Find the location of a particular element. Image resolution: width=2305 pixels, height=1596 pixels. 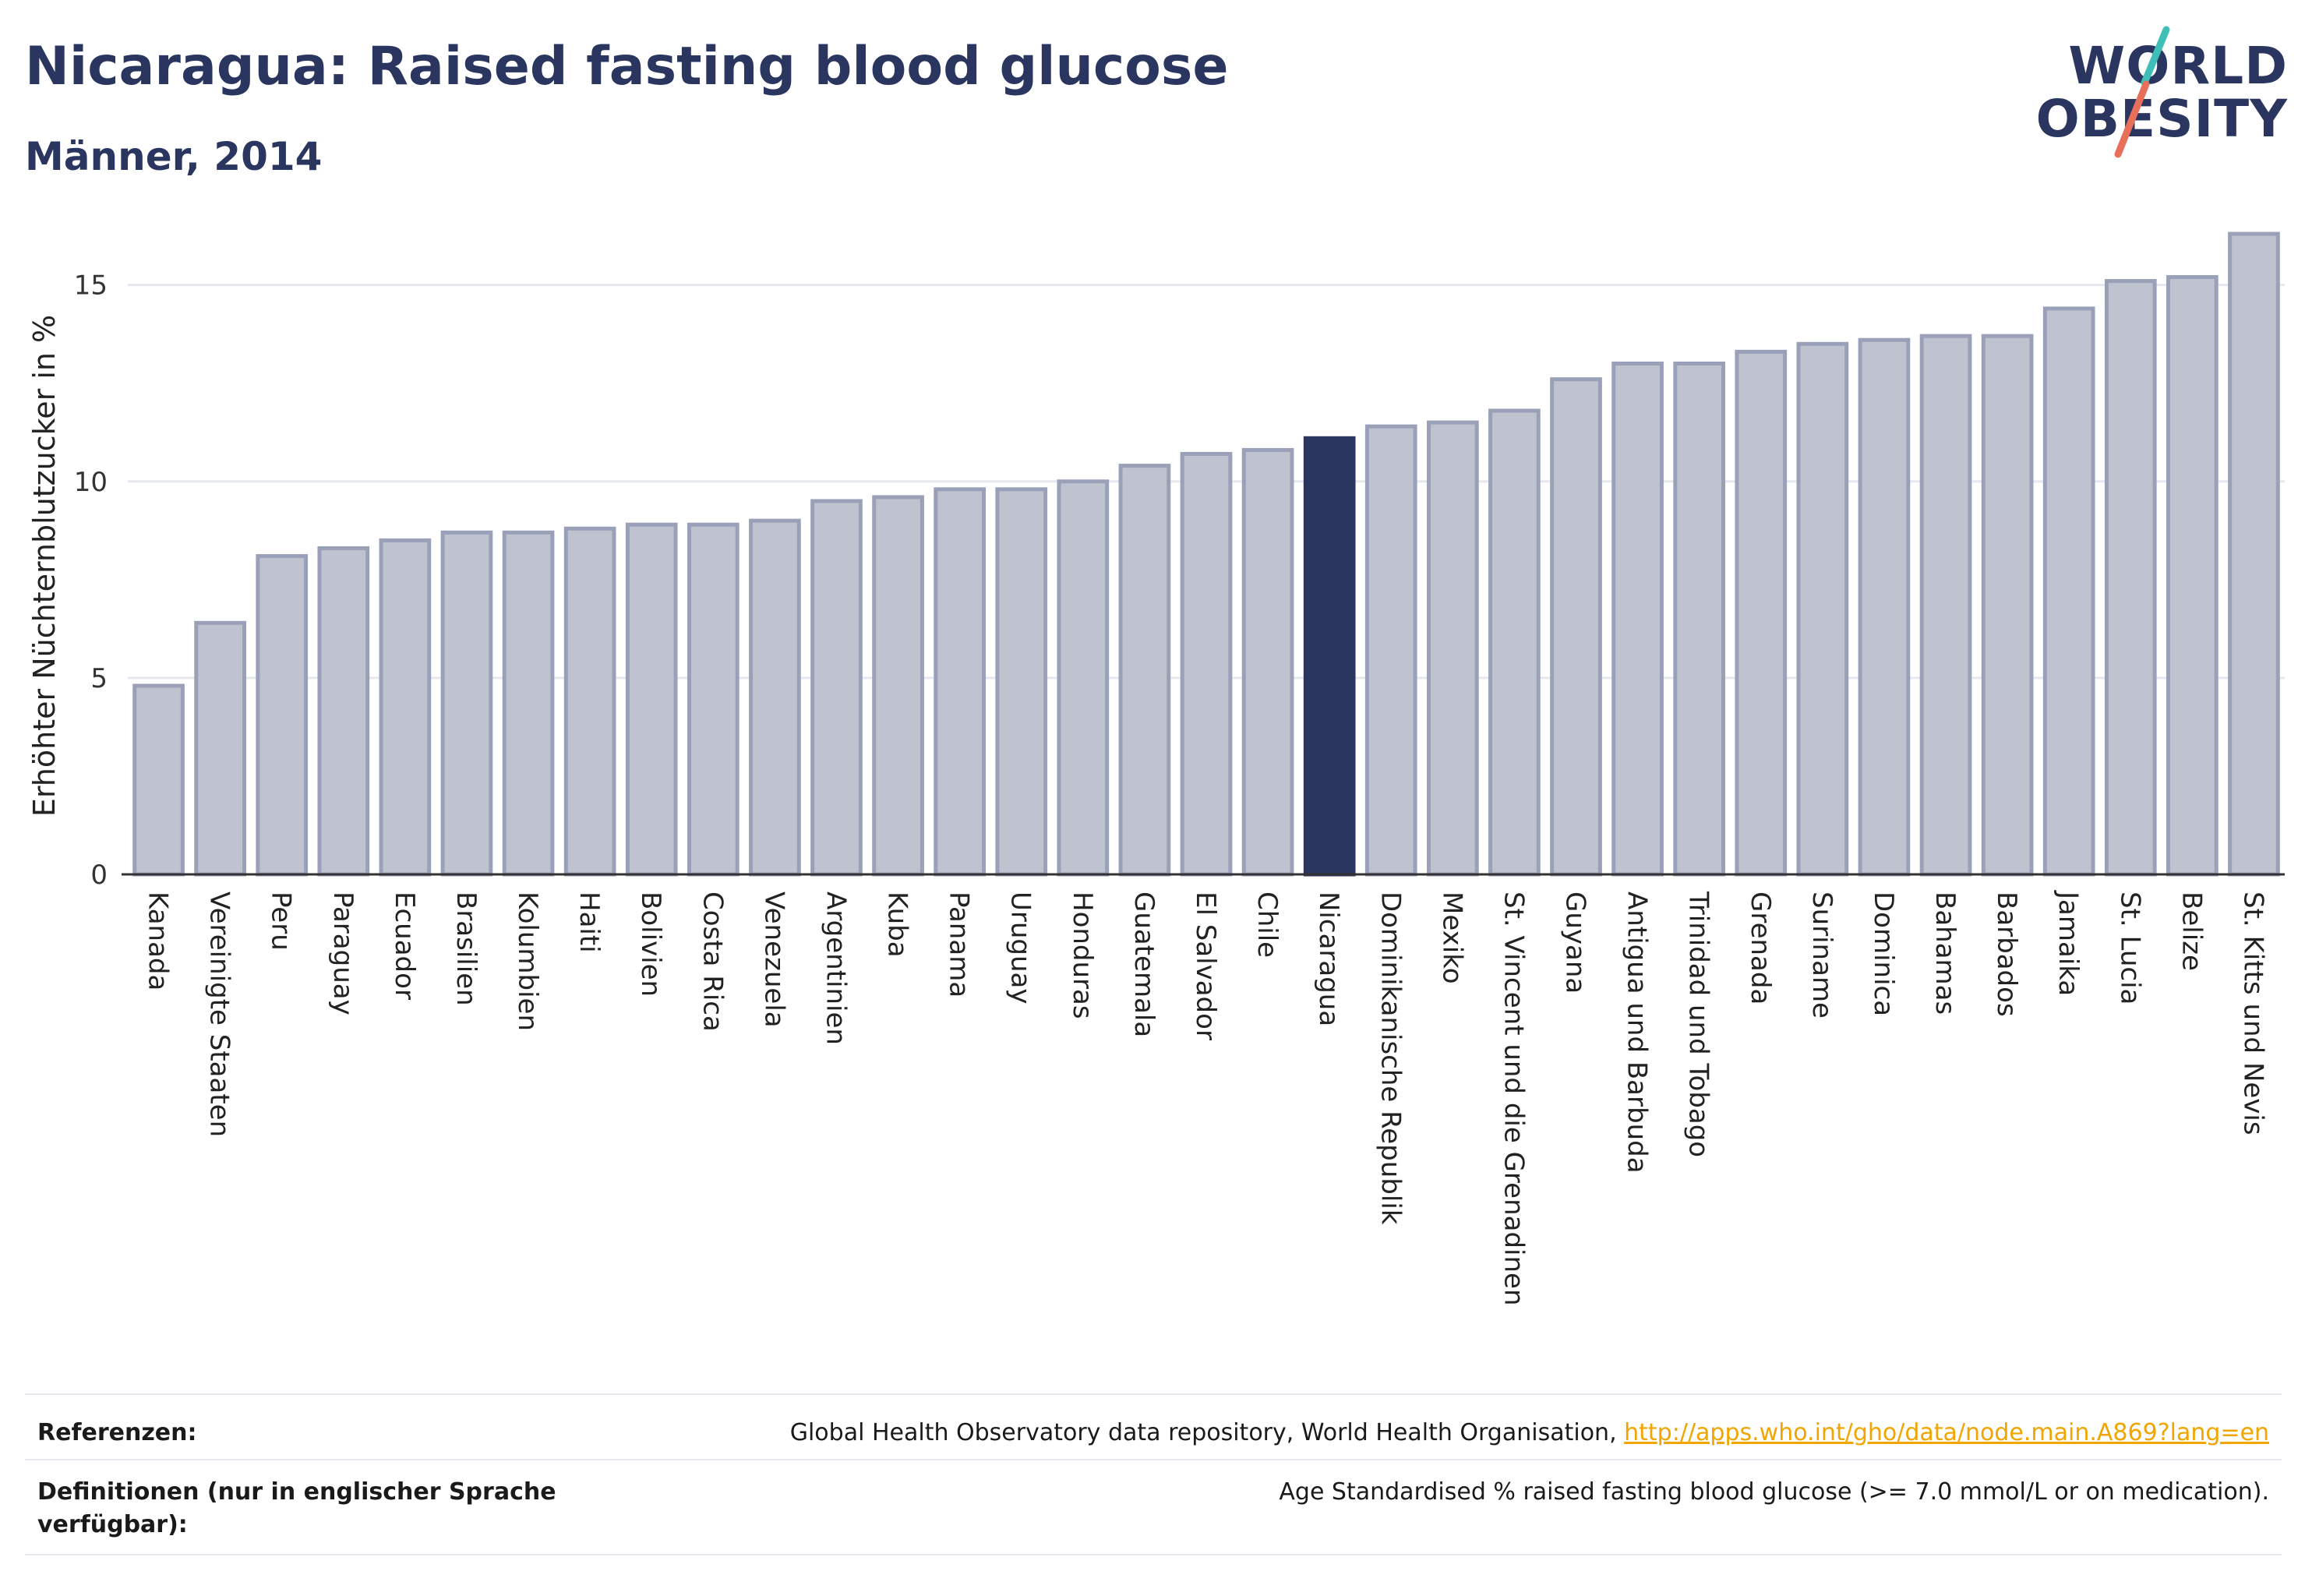

page-subtitle: Männer, 2014 is located at coordinates (174, 156).